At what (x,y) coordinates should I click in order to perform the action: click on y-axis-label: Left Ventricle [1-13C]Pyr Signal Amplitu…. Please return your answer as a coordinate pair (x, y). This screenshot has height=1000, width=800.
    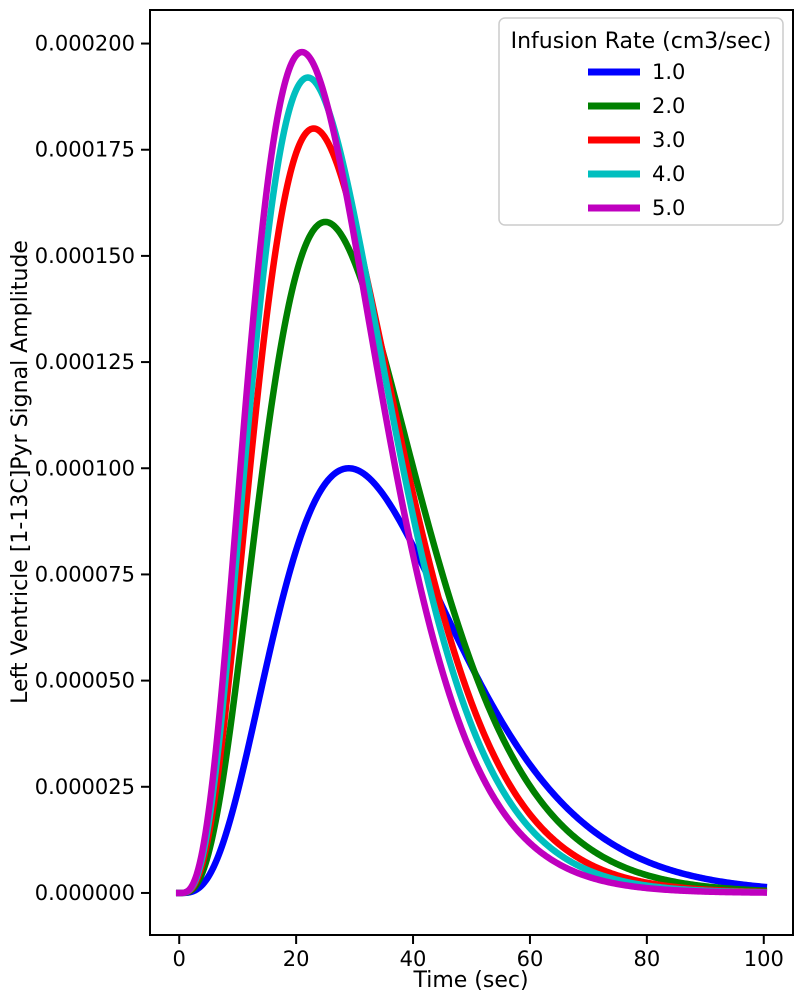
    Looking at the image, I should click on (20, 472).